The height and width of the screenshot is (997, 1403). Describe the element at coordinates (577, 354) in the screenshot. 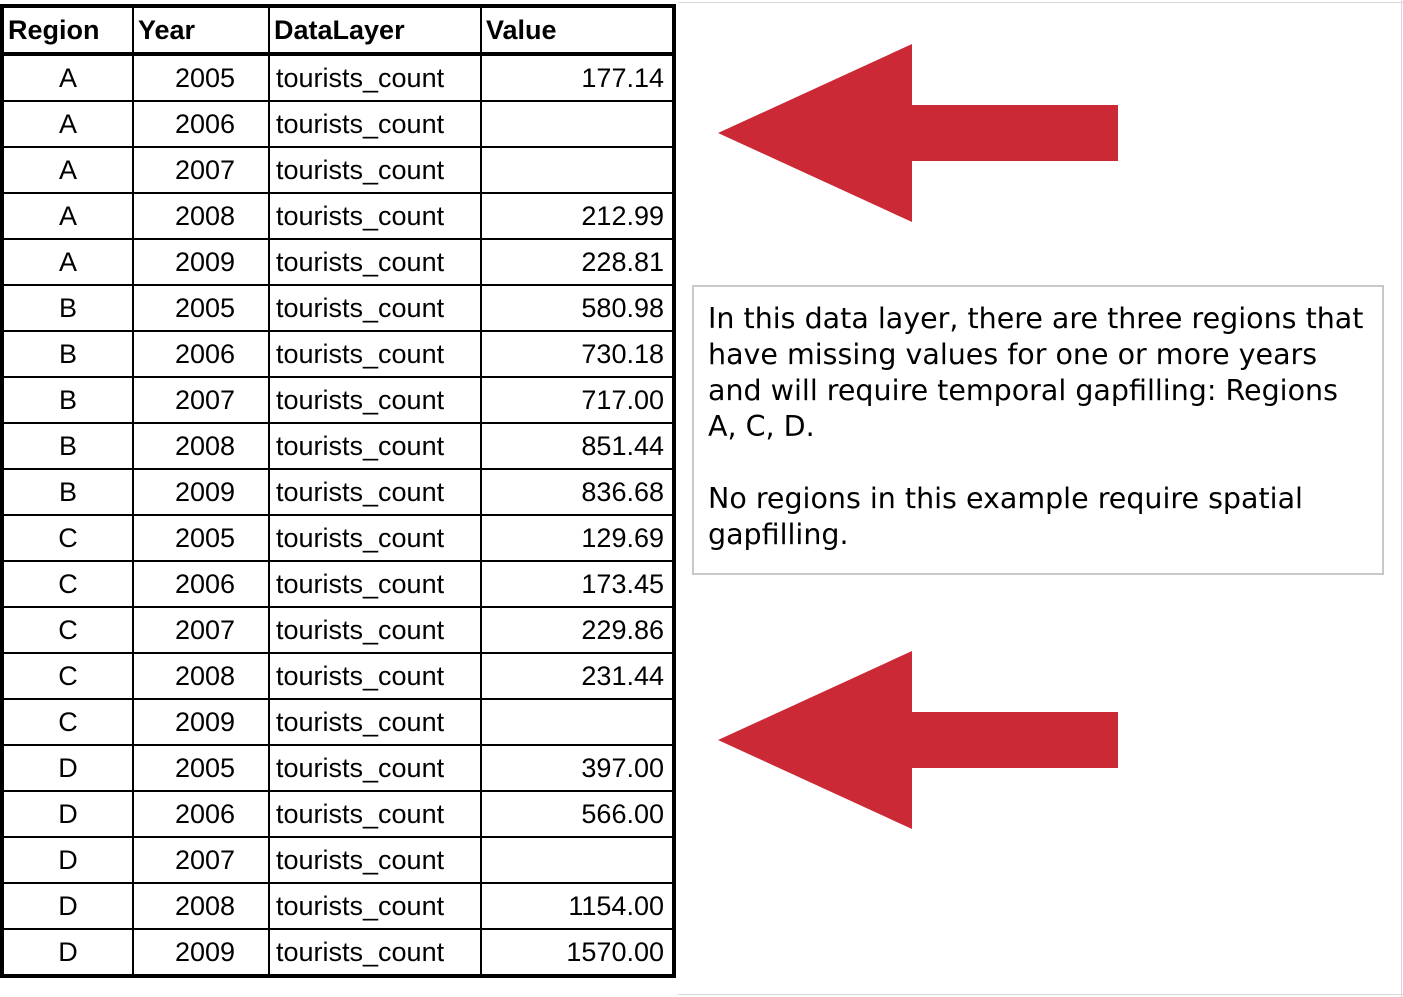

I see `cell-value: 730.18` at that location.